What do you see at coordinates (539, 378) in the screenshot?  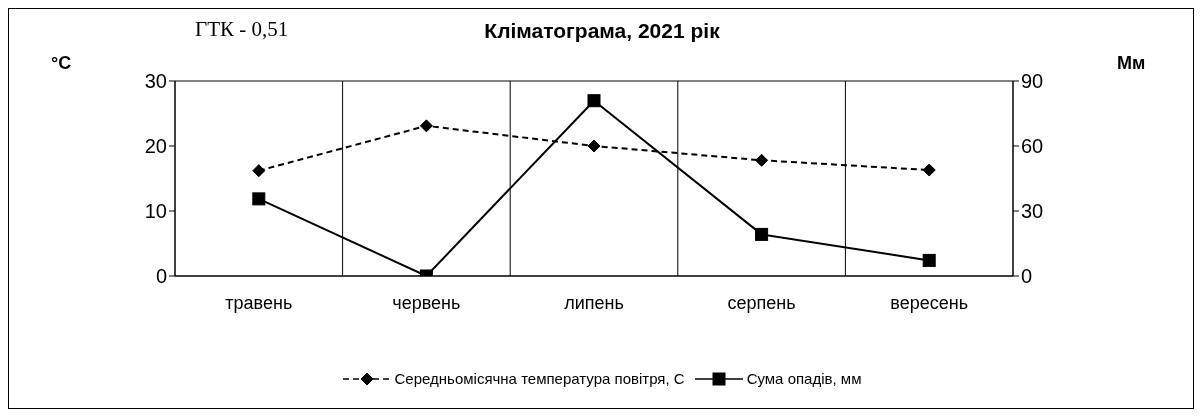 I see `legend-label: Середньомісячна температура повітря, С` at bounding box center [539, 378].